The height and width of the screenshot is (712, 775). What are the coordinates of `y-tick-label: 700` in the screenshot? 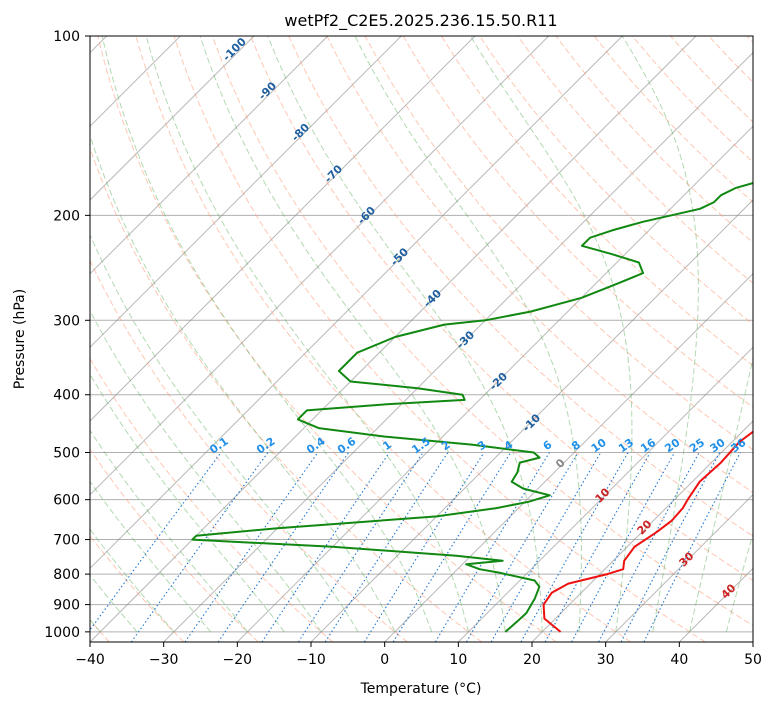 It's located at (66, 541).